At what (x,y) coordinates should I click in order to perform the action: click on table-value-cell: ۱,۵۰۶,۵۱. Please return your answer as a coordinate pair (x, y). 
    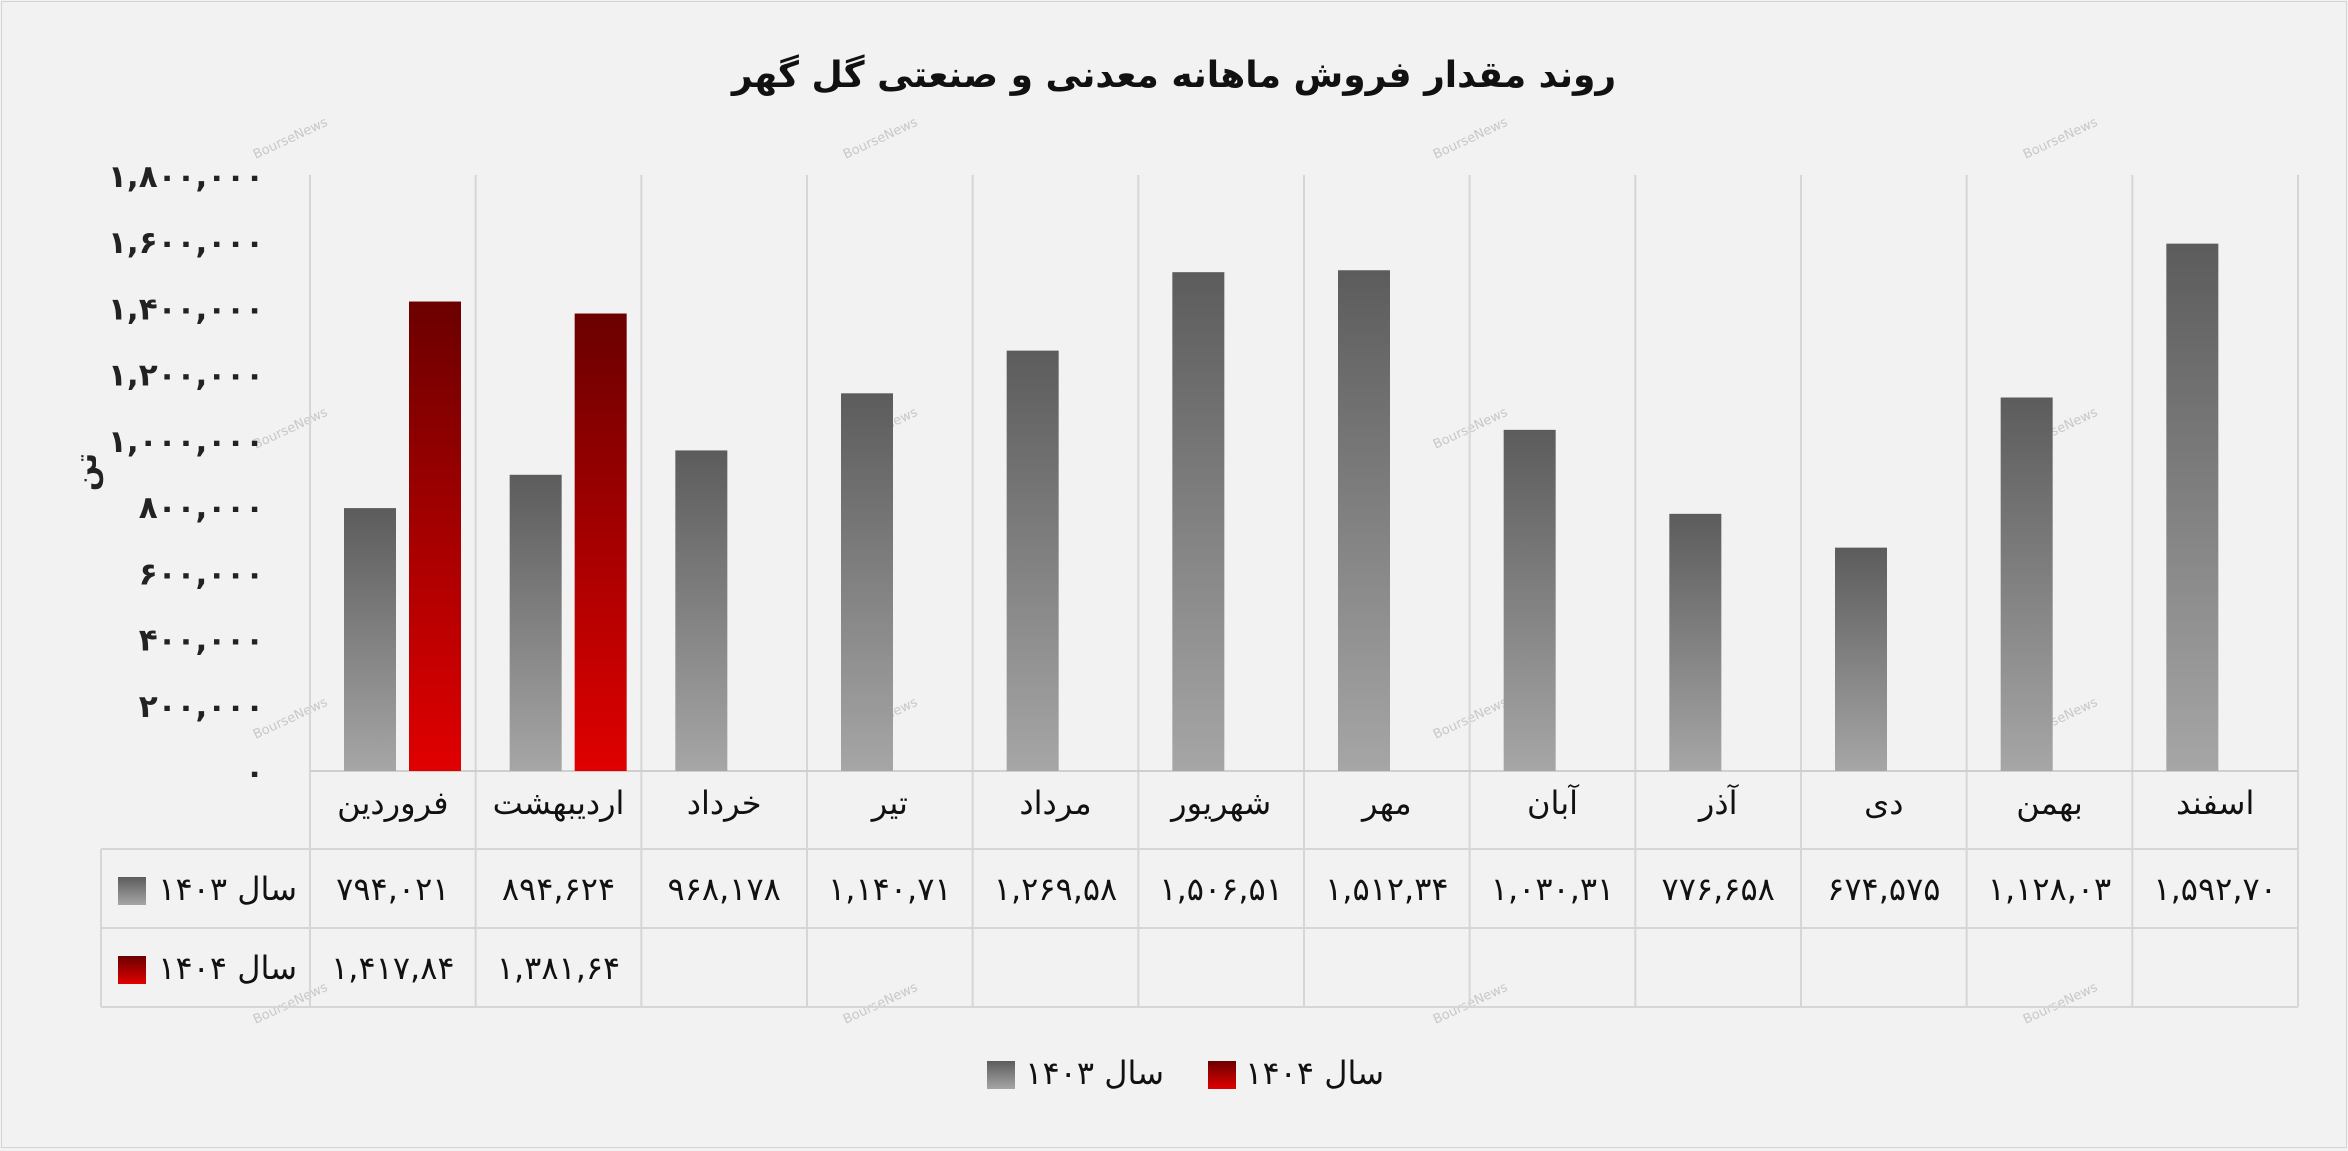
    Looking at the image, I should click on (1220, 889).